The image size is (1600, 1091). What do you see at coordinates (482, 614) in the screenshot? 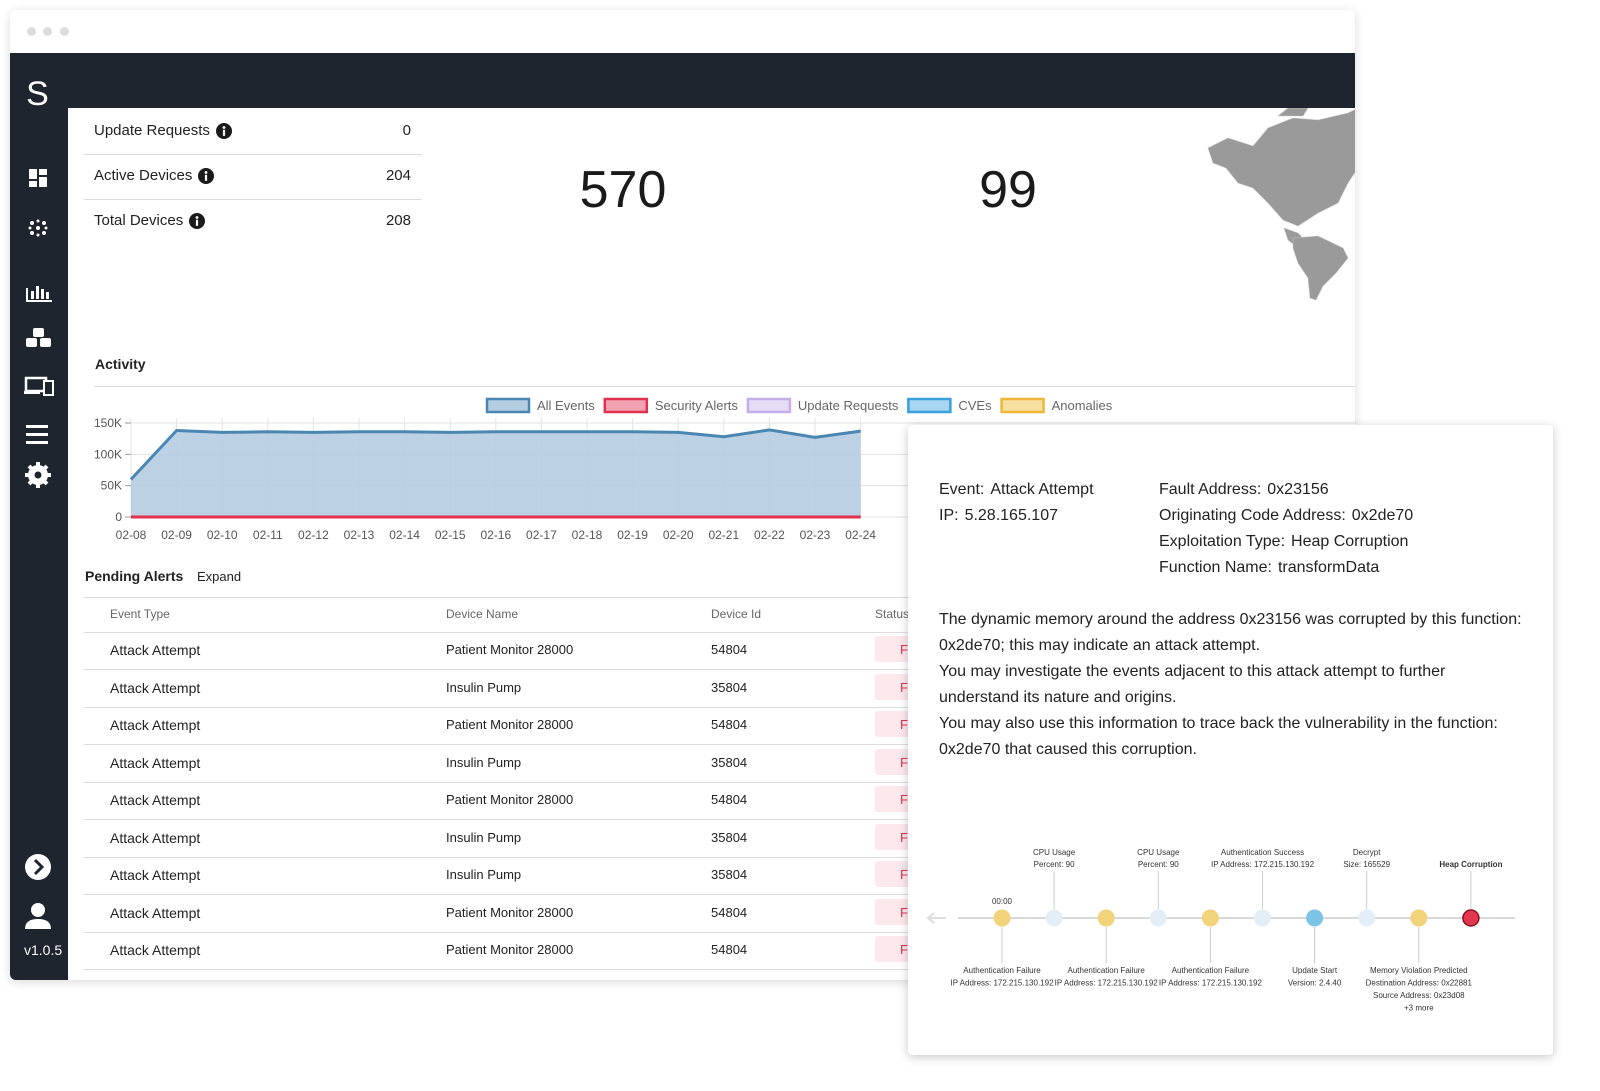
I see `column-header: Device Name` at bounding box center [482, 614].